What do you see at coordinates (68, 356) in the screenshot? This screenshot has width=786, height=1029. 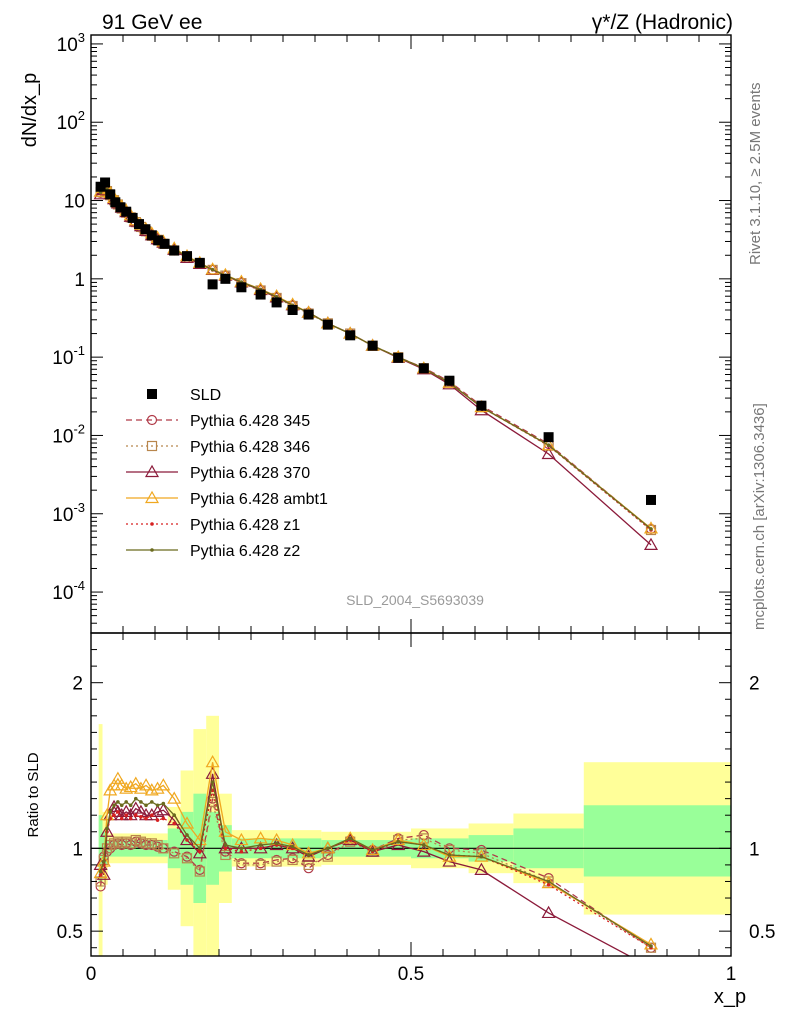 I see `main-y-tick-label: 10⁻¹` at bounding box center [68, 356].